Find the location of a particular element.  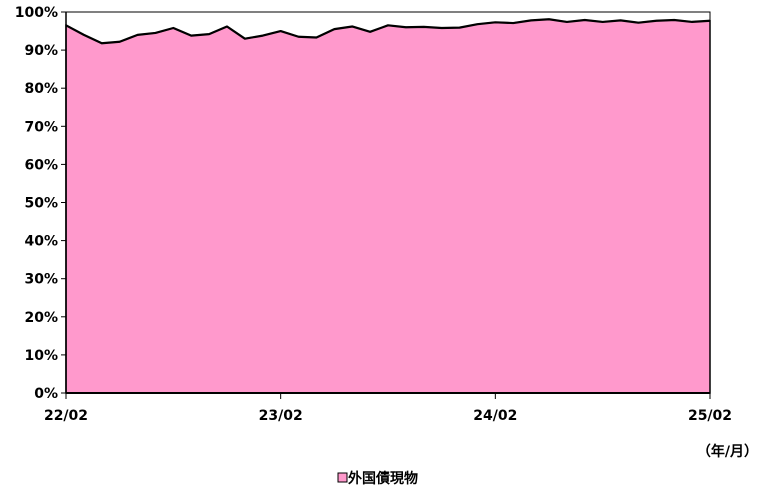

legend-swatch is located at coordinates (342, 477).